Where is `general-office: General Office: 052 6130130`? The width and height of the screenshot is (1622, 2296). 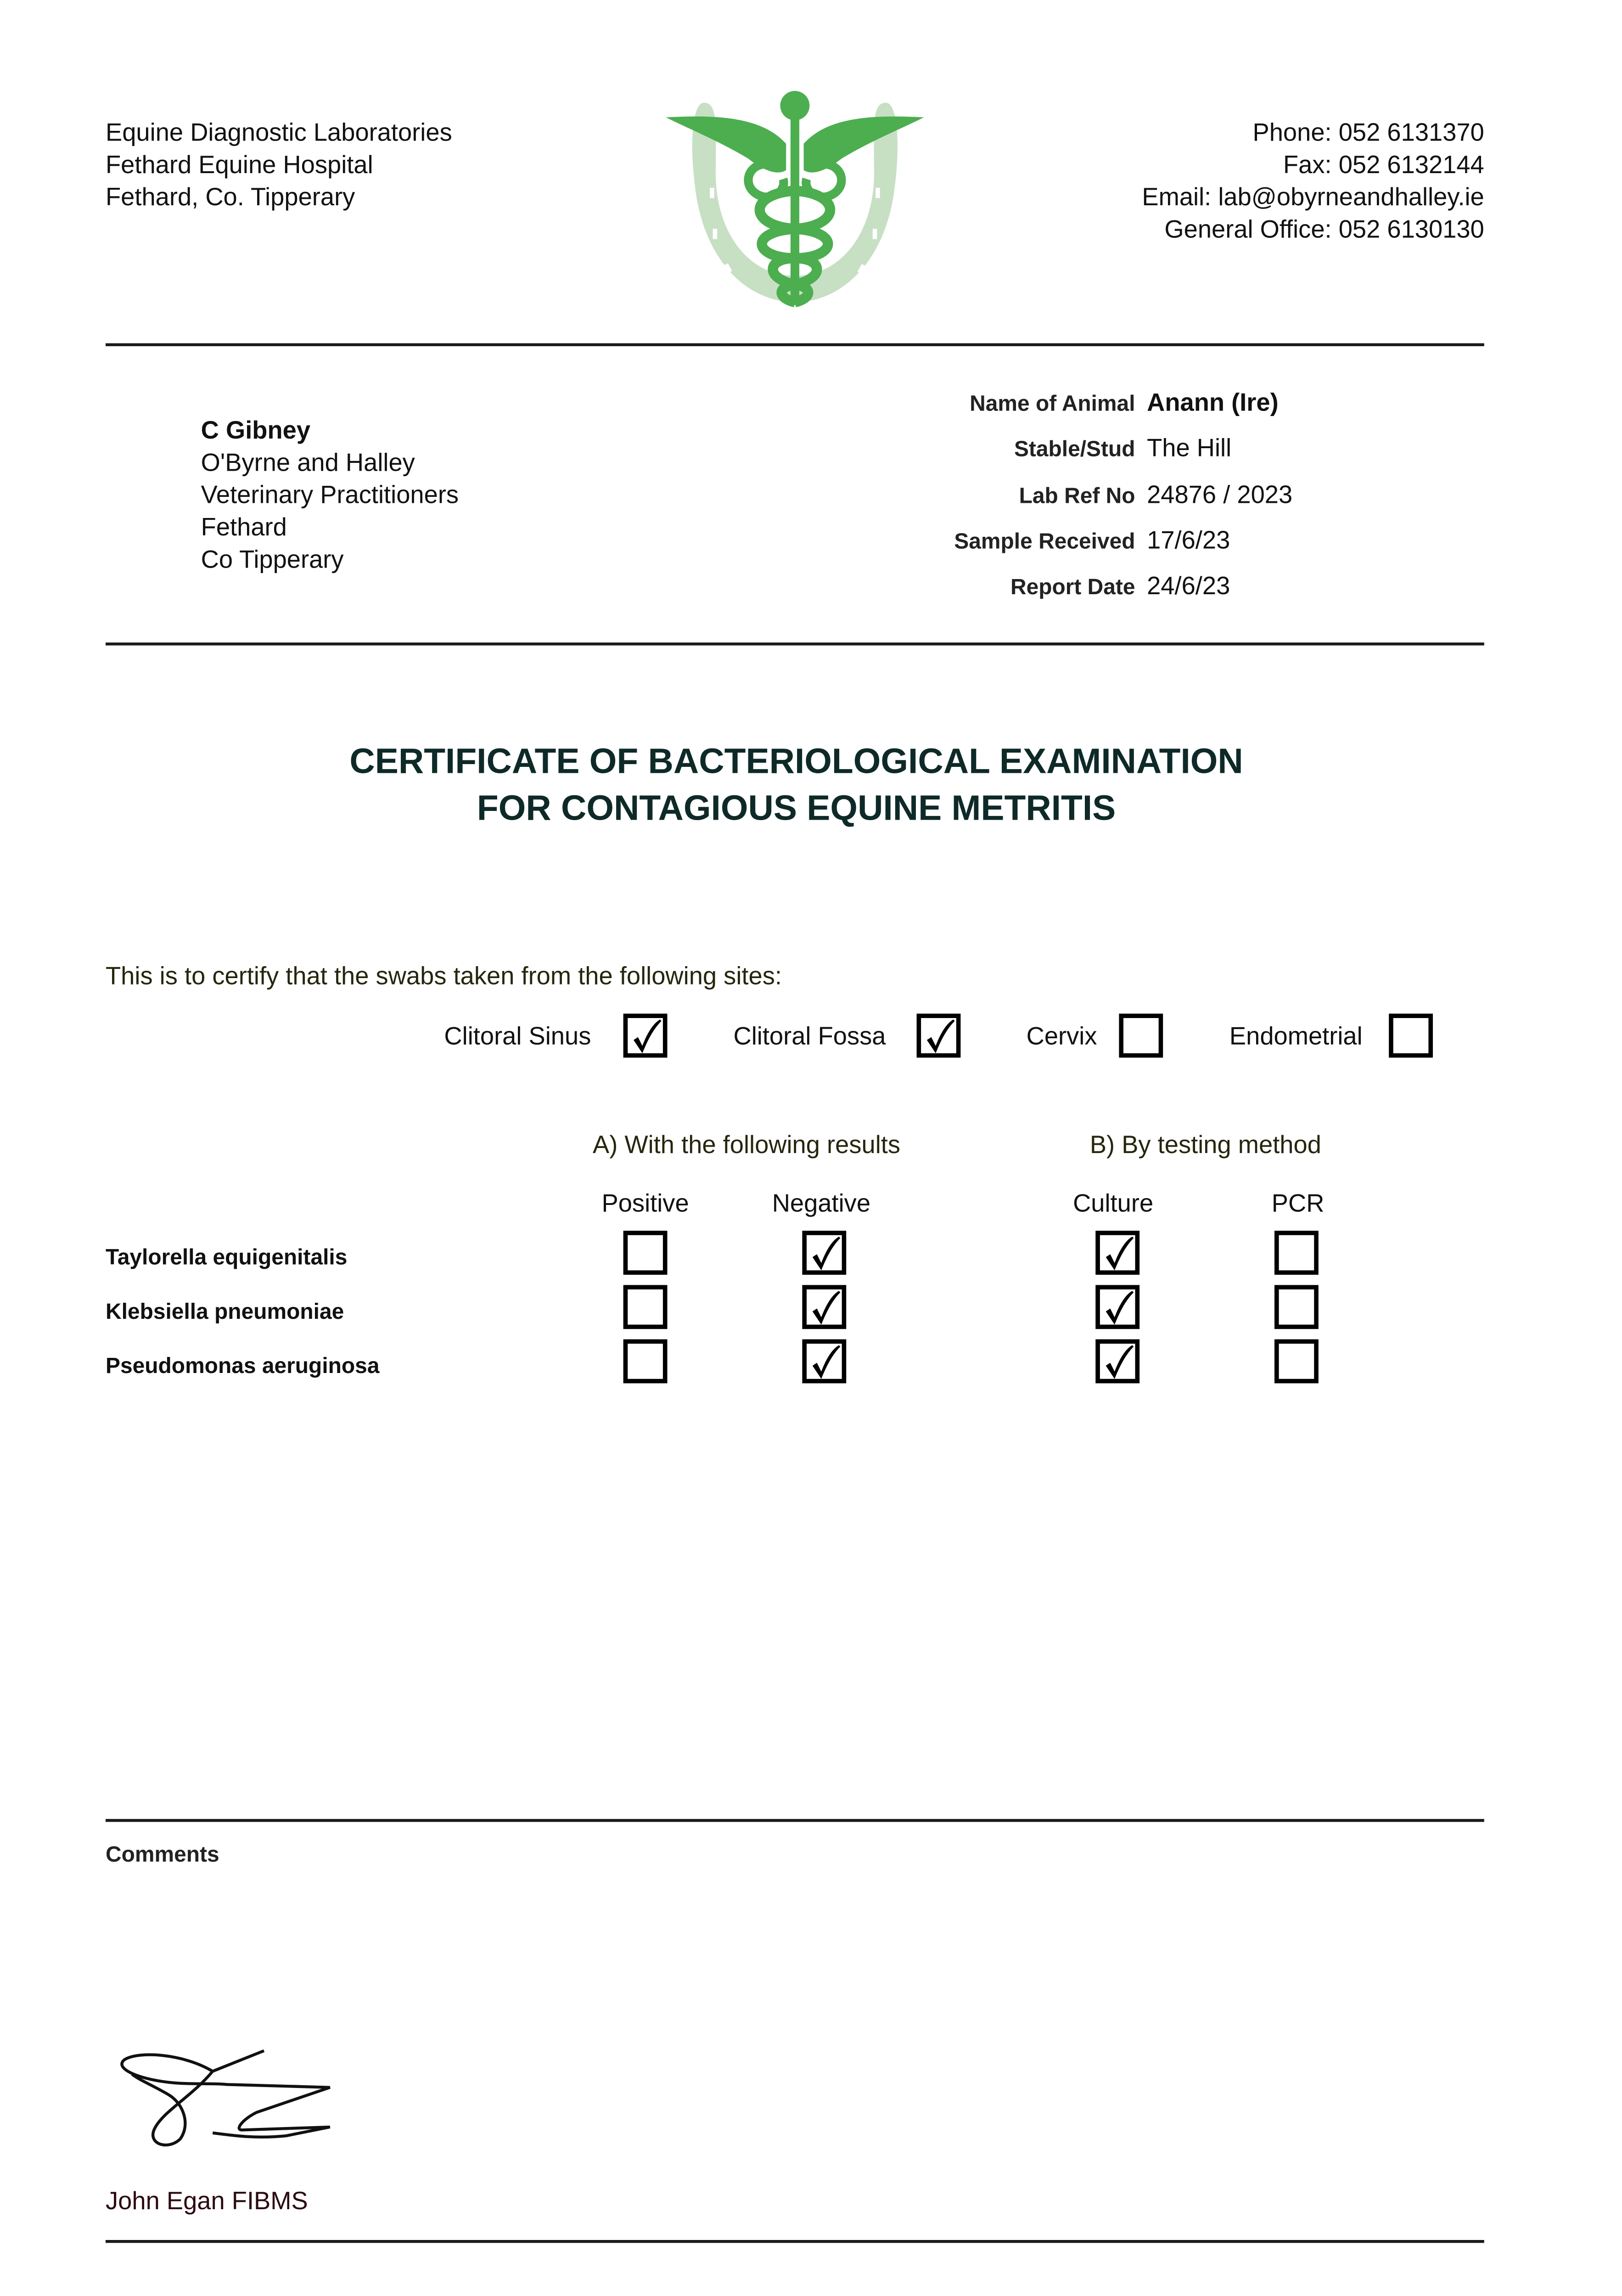
general-office: General Office: 052 6130130 is located at coordinates (1324, 230).